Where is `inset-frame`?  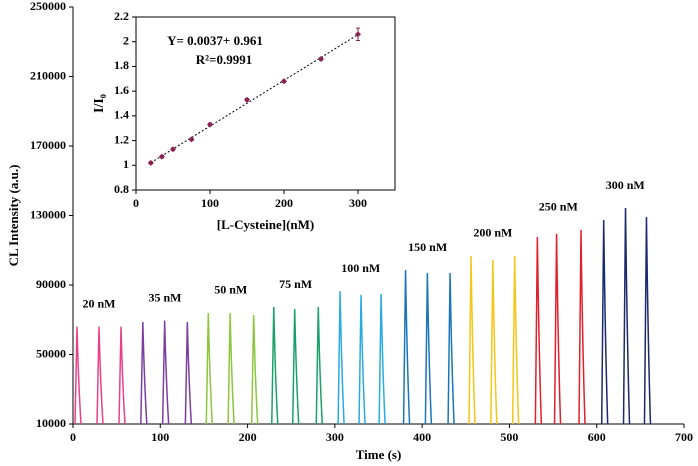
inset-frame is located at coordinates (265, 103).